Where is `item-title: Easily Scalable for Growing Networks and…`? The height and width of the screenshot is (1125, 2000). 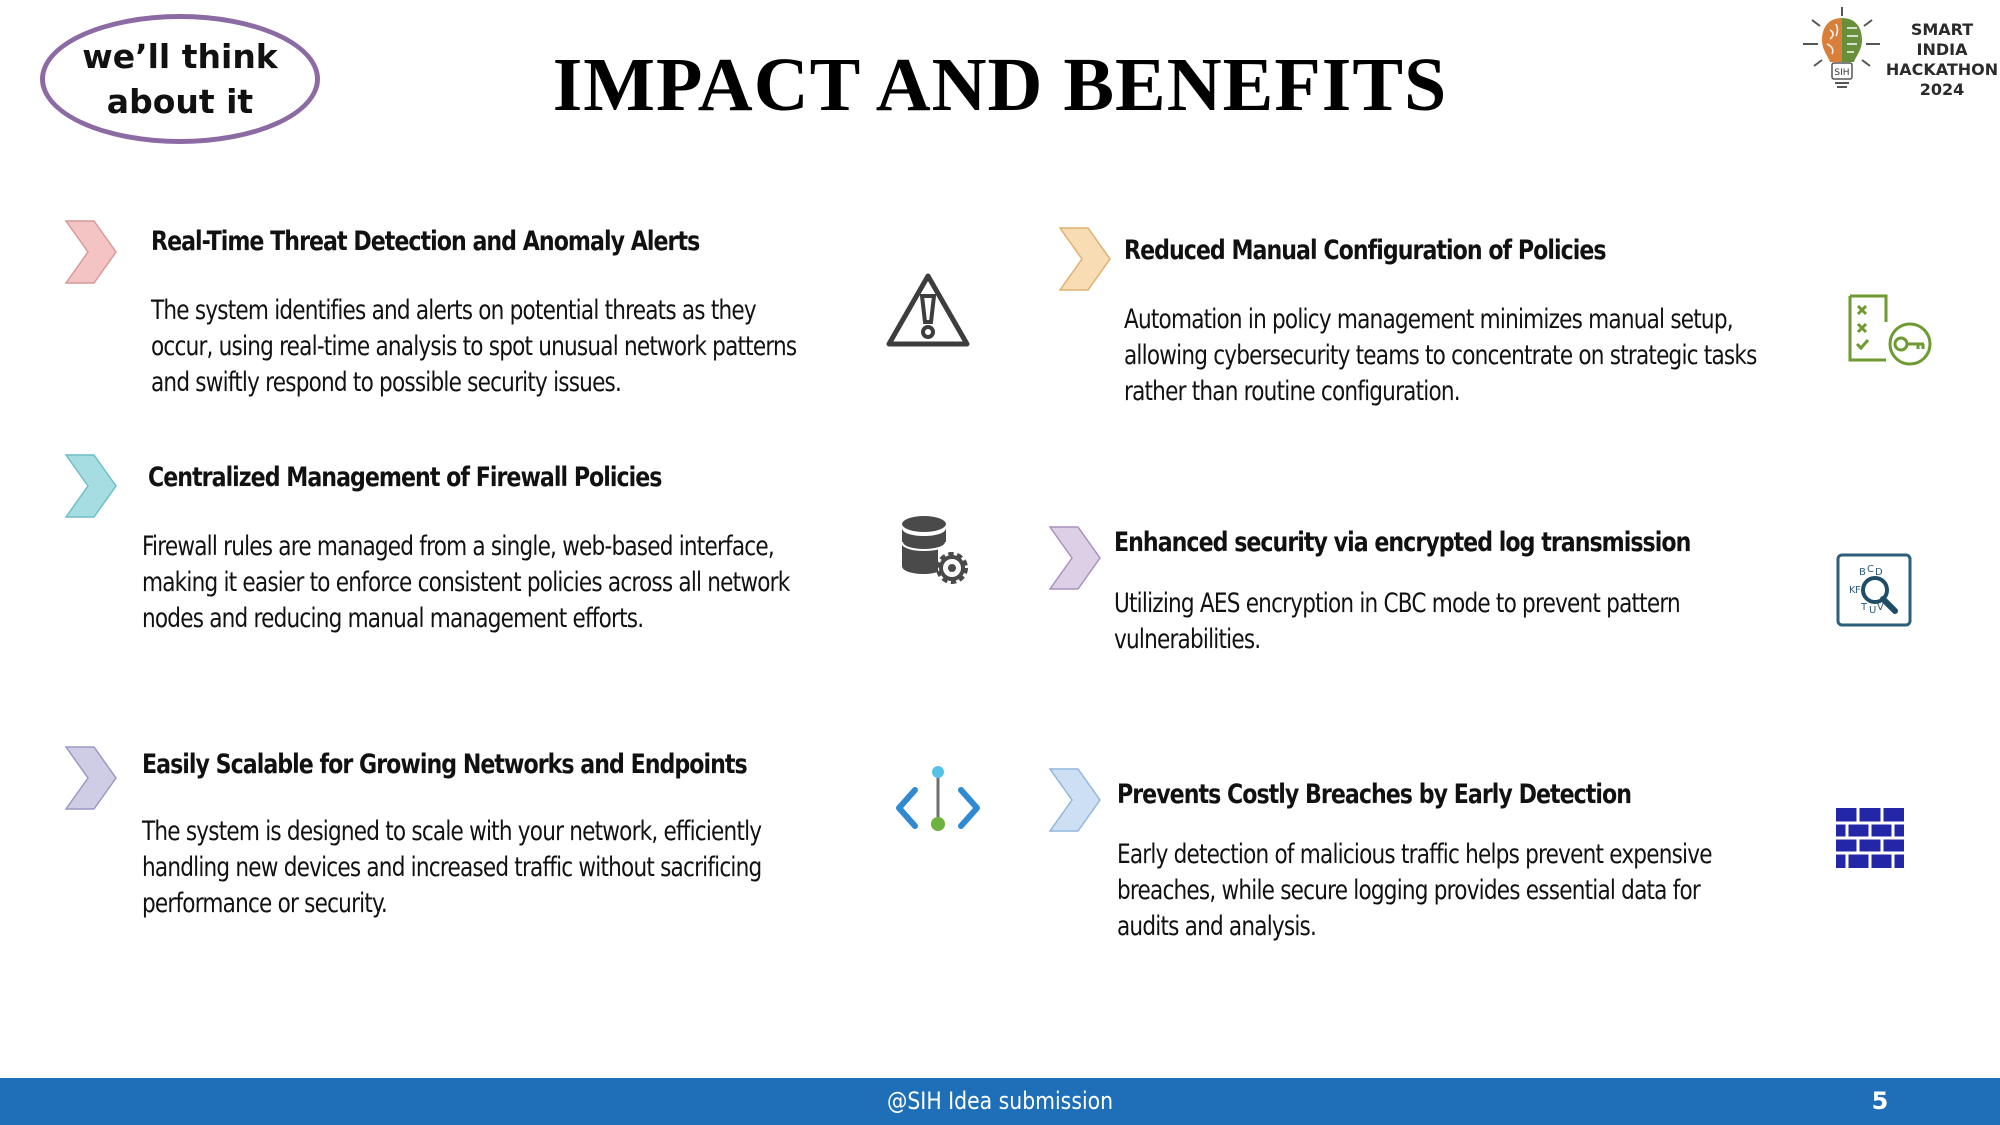 item-title: Easily Scalable for Growing Networks and… is located at coordinates (445, 764).